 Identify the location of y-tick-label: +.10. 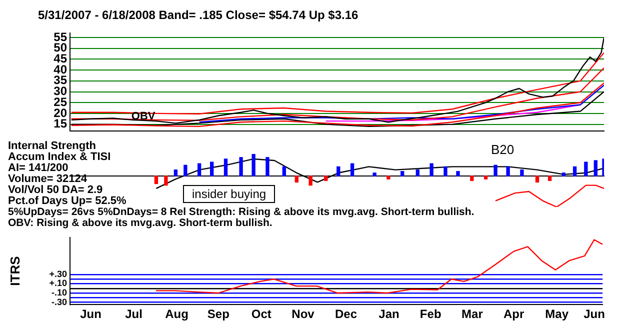
(58, 283).